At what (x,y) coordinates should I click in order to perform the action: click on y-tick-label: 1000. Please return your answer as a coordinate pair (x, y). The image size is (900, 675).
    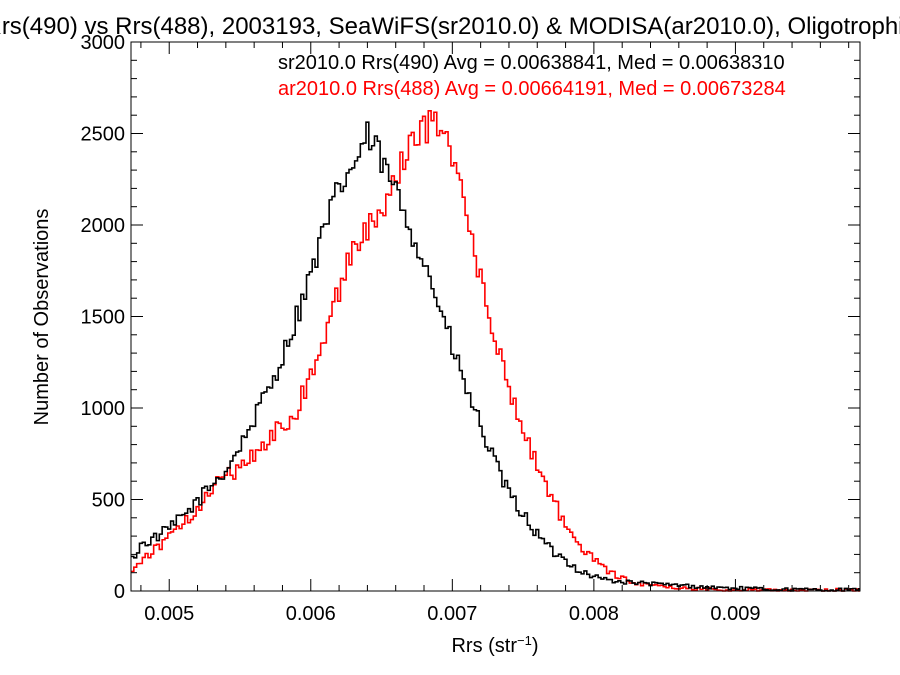
    Looking at the image, I should click on (103, 409).